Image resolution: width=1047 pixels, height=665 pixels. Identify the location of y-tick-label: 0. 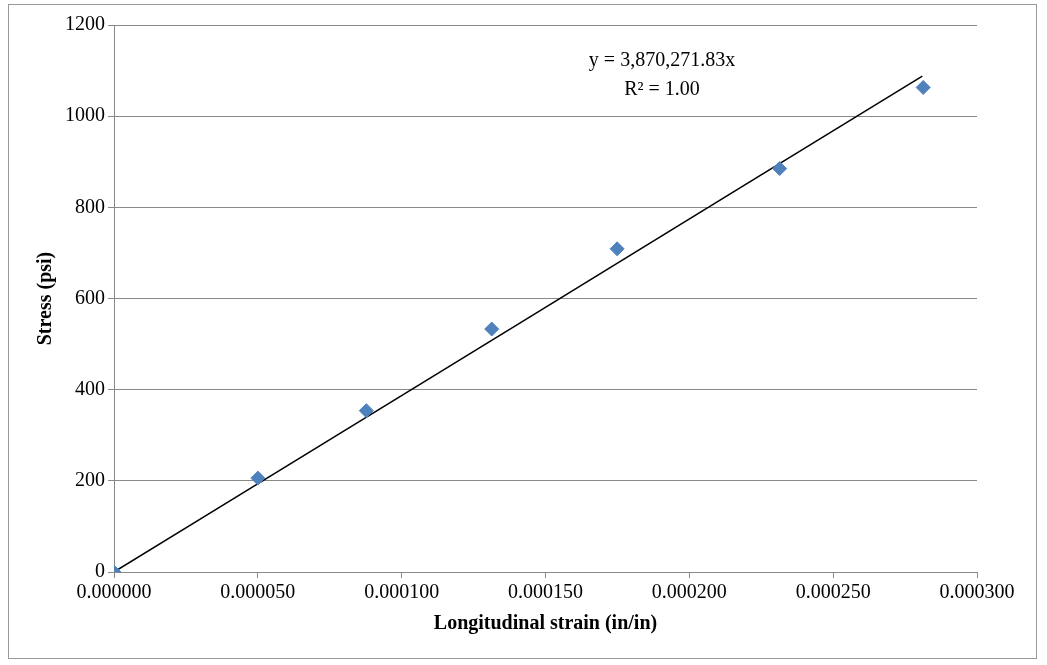
(100, 570).